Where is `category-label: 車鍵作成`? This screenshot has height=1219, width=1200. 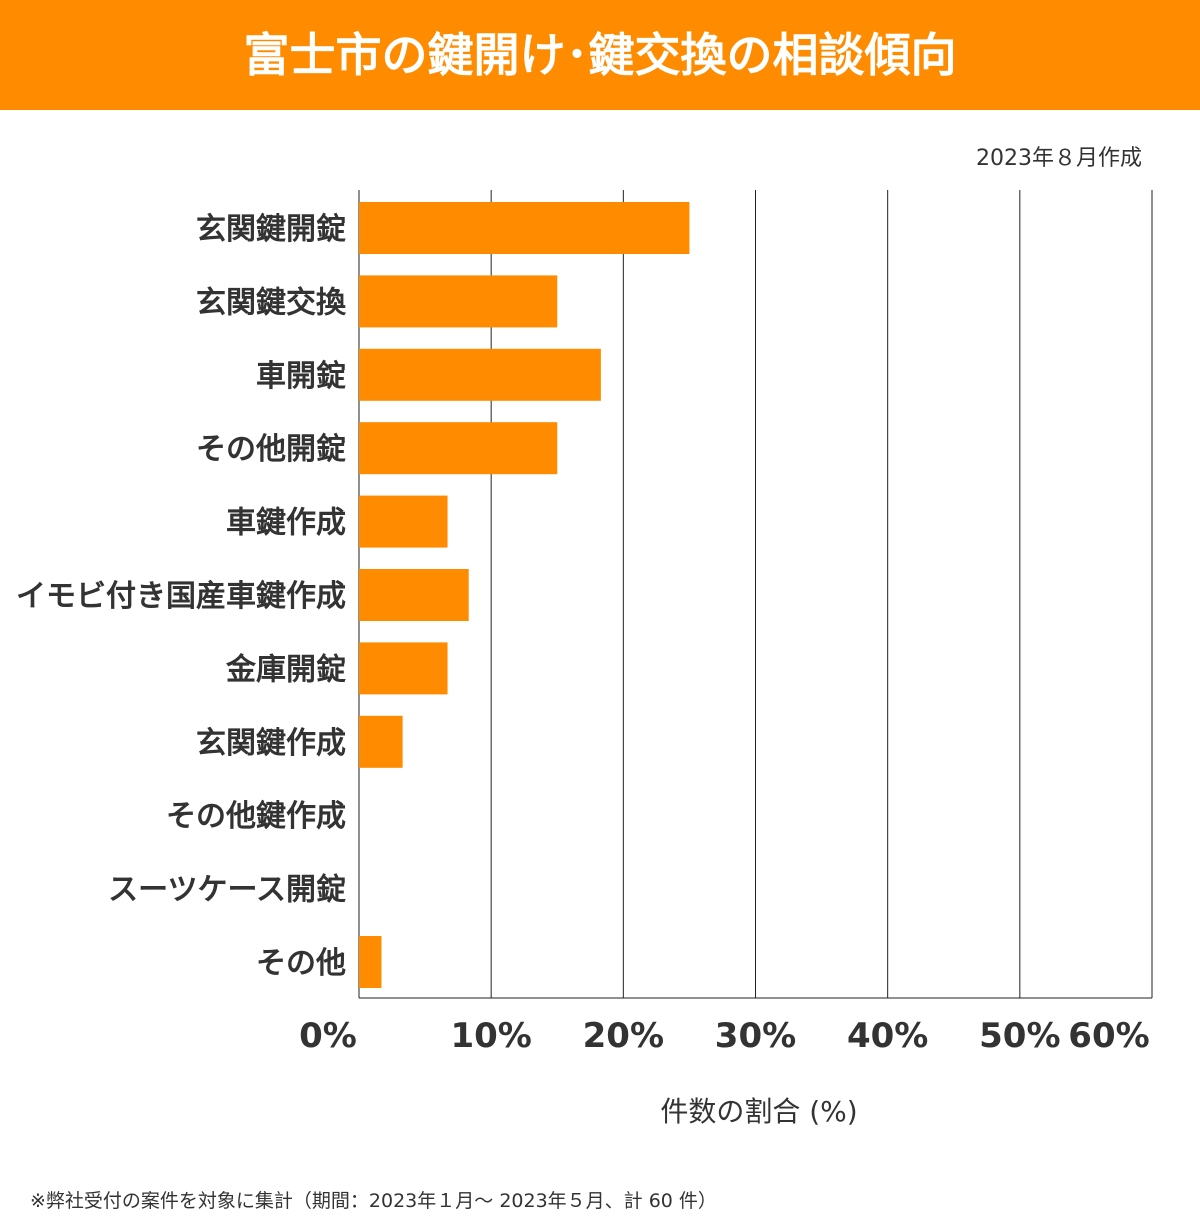 category-label: 車鍵作成 is located at coordinates (286, 523).